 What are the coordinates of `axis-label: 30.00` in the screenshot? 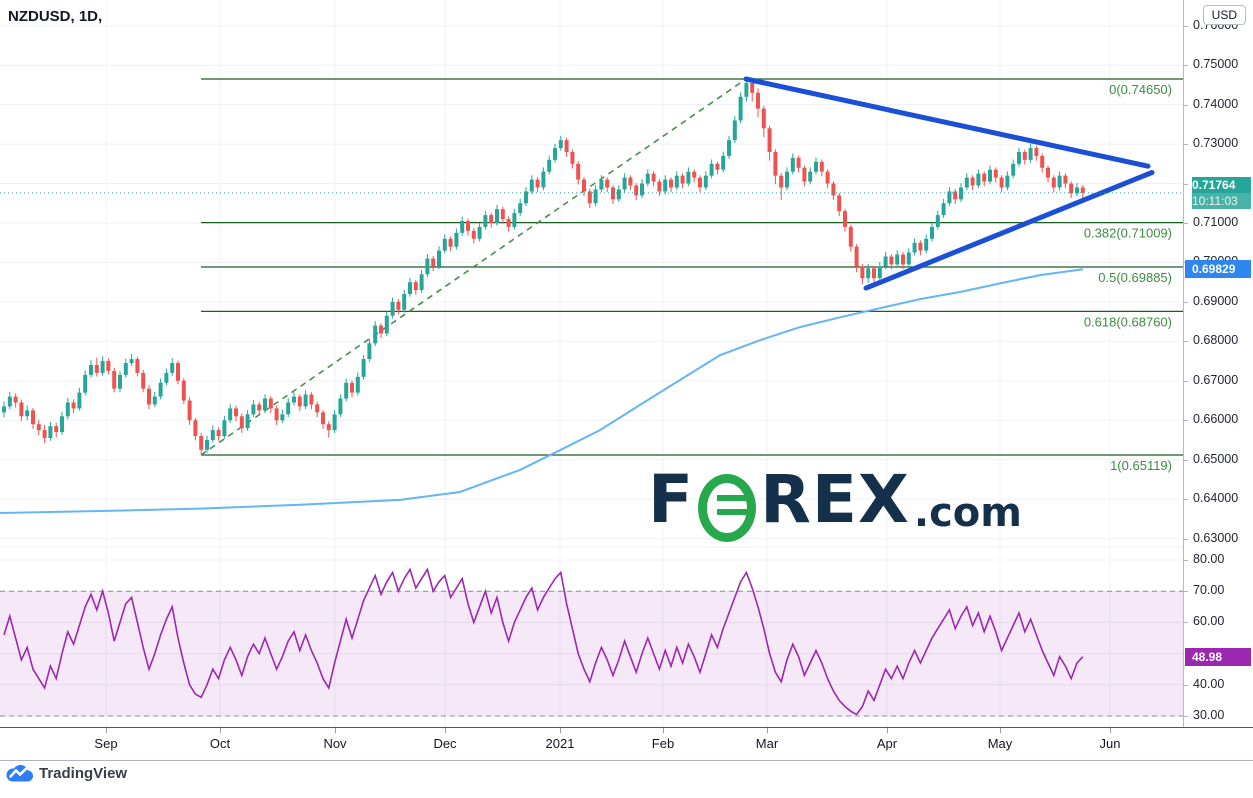 It's located at (1209, 715).